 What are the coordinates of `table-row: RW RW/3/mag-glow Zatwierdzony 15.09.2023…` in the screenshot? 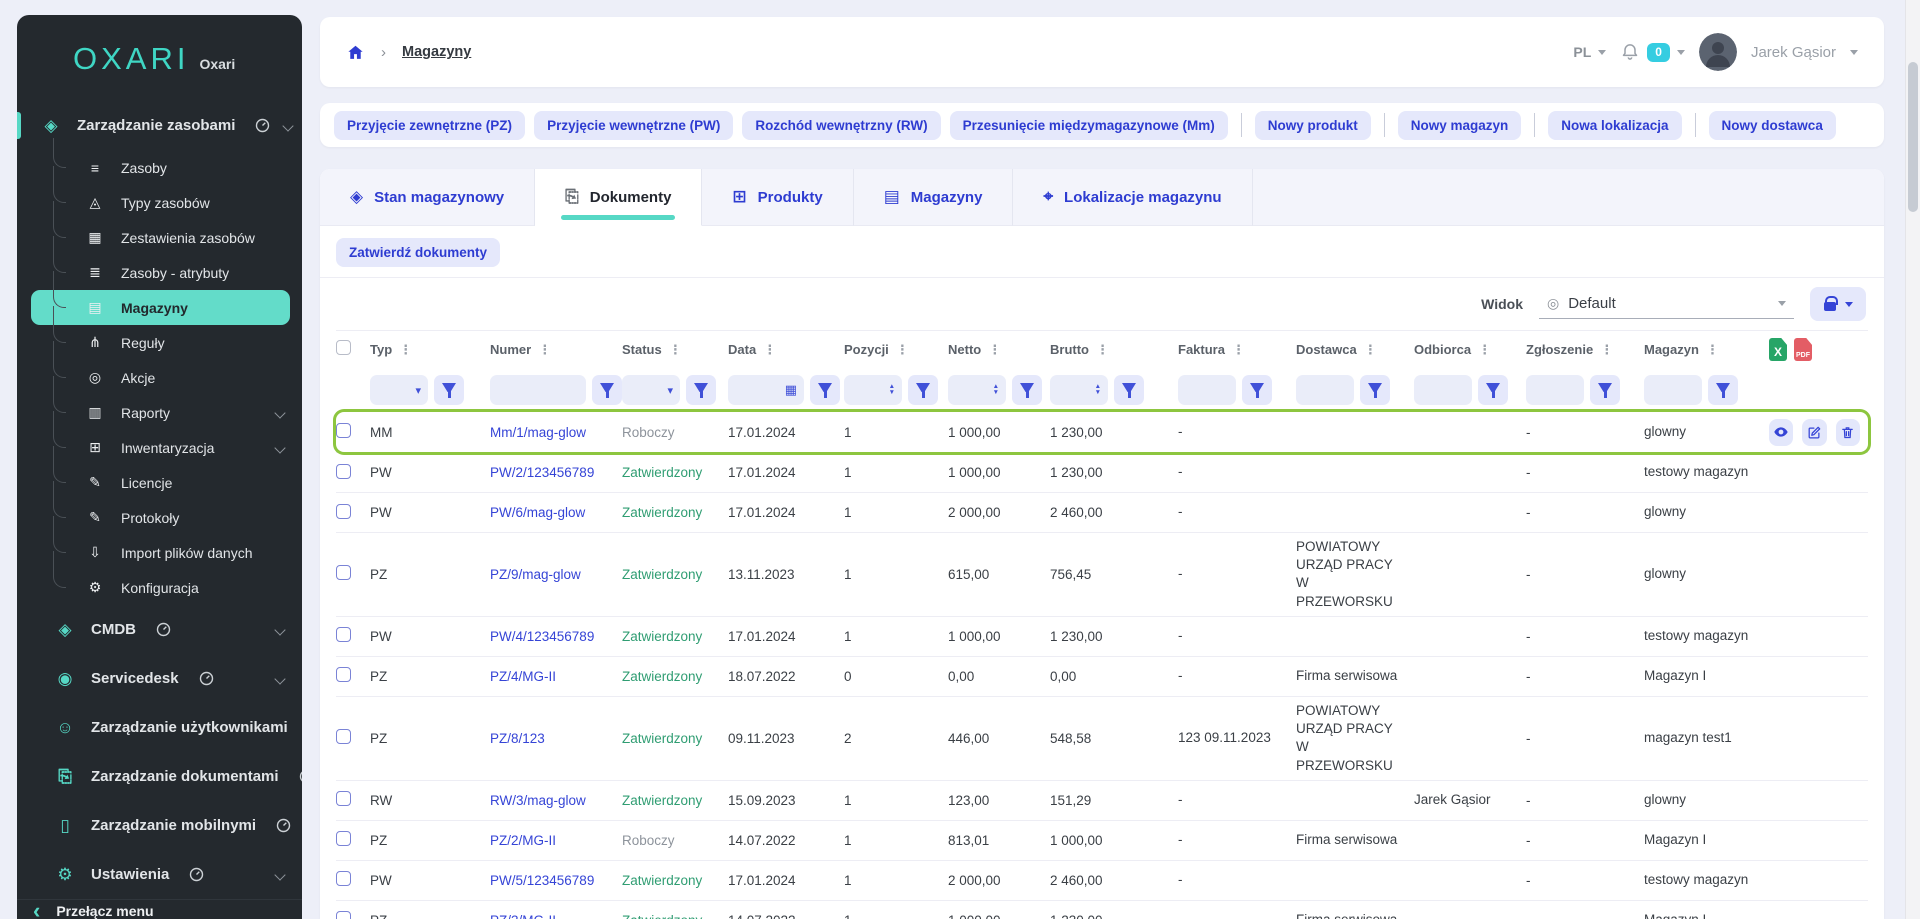 It's located at (1102, 799).